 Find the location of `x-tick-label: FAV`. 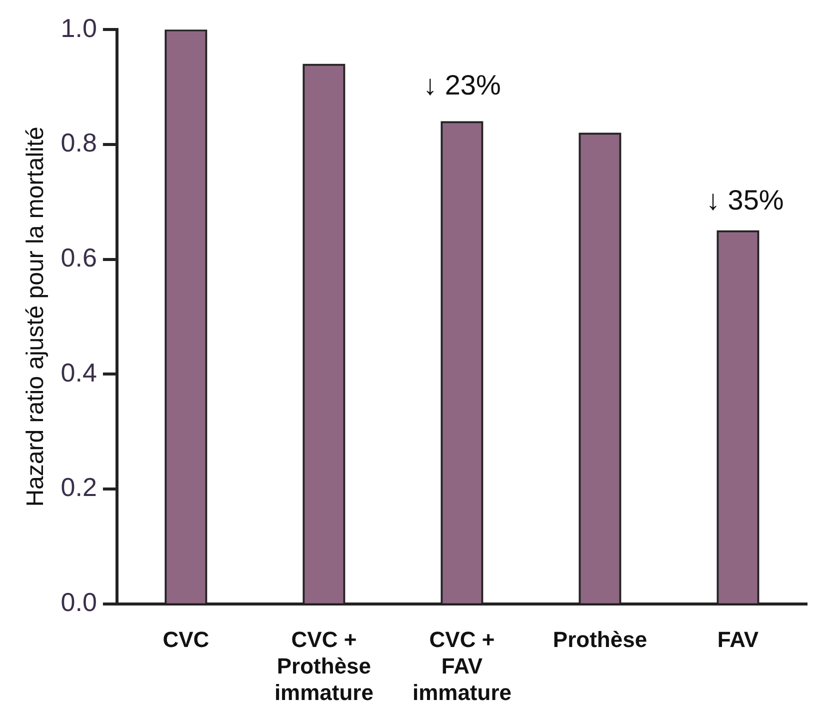

x-tick-label: FAV is located at coordinates (738, 639).